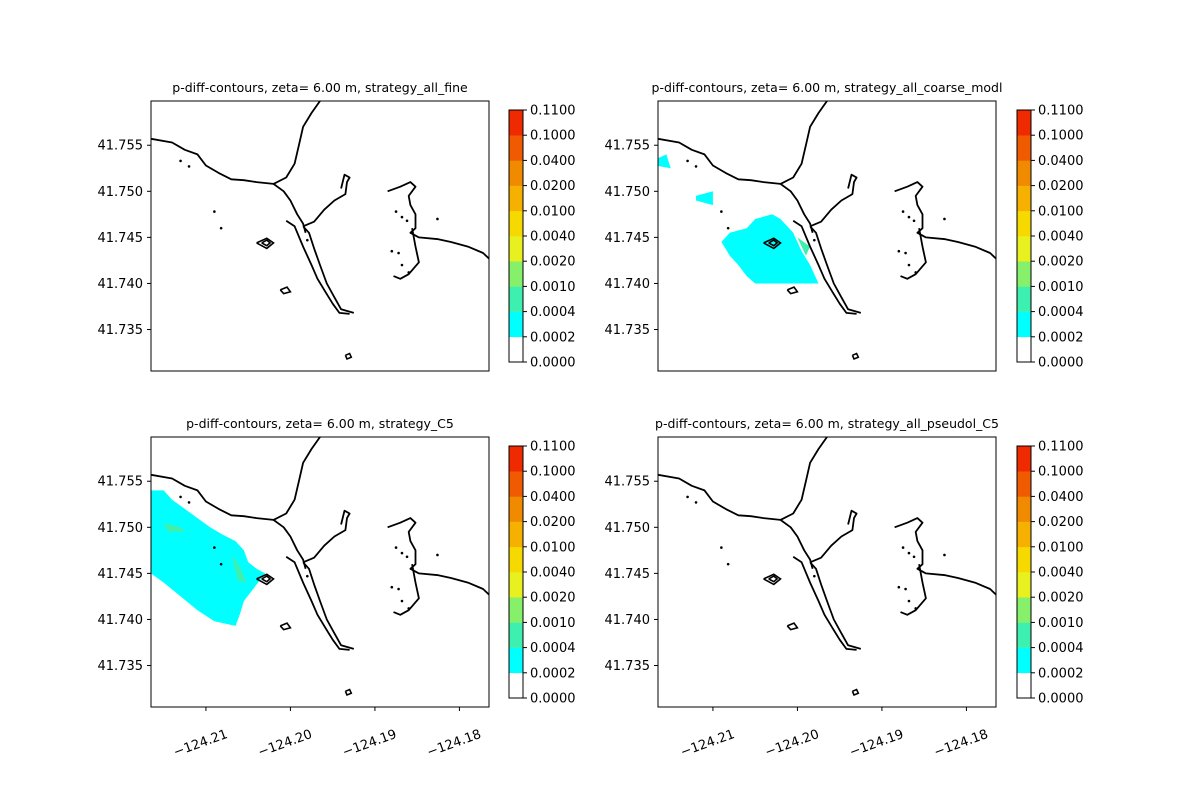  I want to click on colorbar-label: 0.0200, so click(1061, 186).